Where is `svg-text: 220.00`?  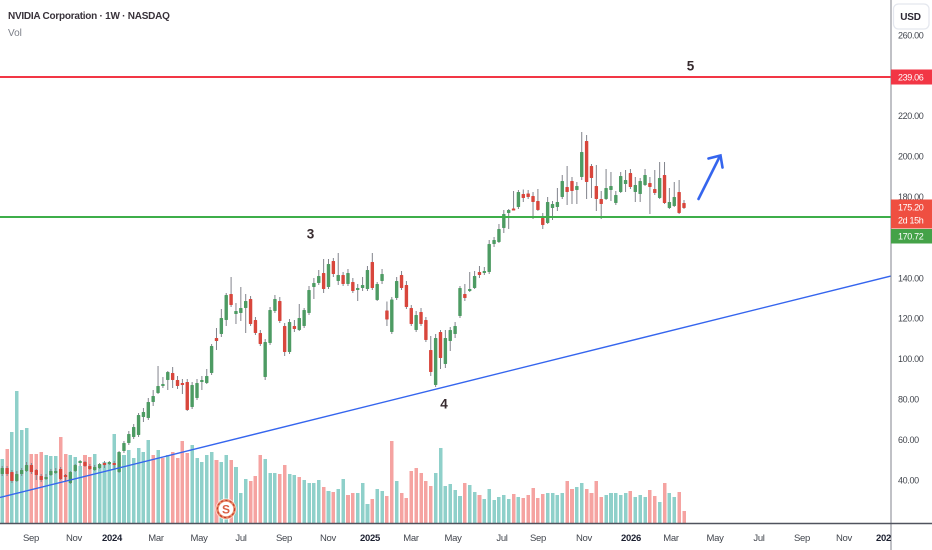
svg-text: 220.00 is located at coordinates (911, 116).